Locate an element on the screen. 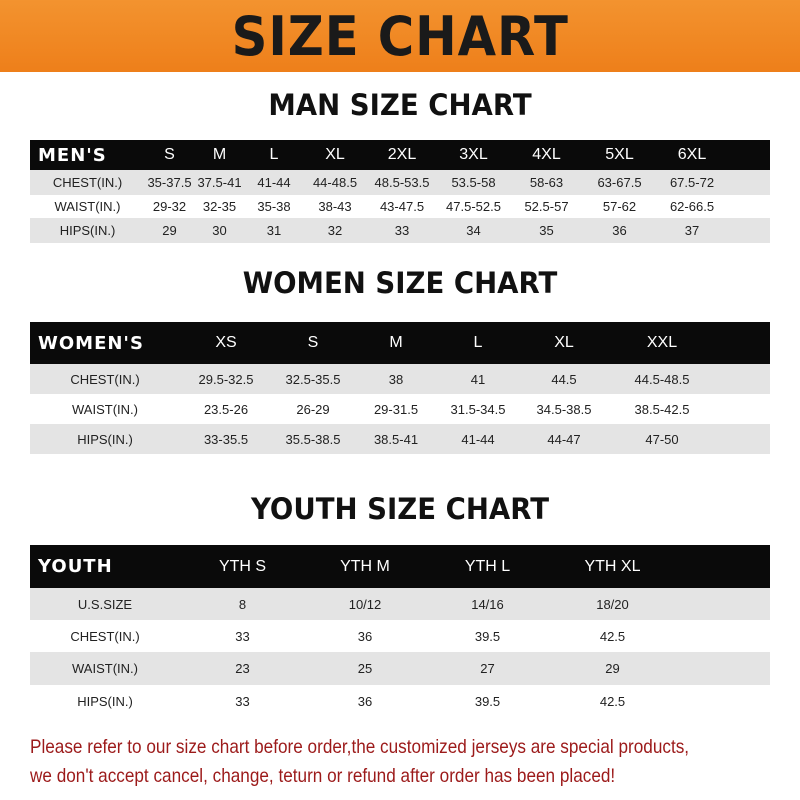 The width and height of the screenshot is (800, 800). table-row: HIPS(IN.) 29 30 31 32 33 34 35 36 37 is located at coordinates (400, 230).